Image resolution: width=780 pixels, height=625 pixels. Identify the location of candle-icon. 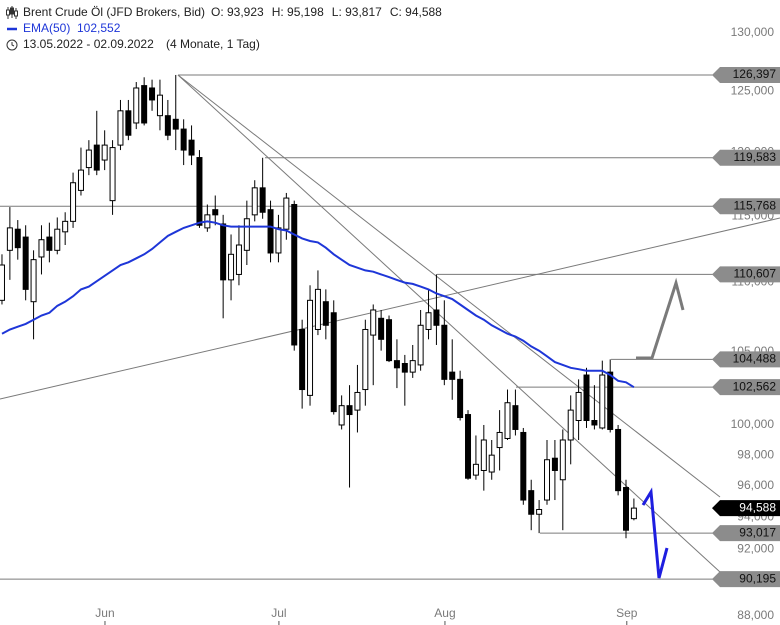
(12, 12).